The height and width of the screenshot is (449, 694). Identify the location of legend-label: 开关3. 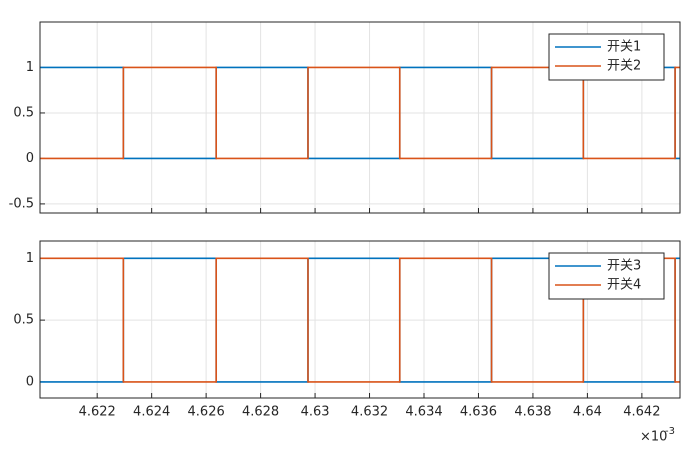
(624, 266).